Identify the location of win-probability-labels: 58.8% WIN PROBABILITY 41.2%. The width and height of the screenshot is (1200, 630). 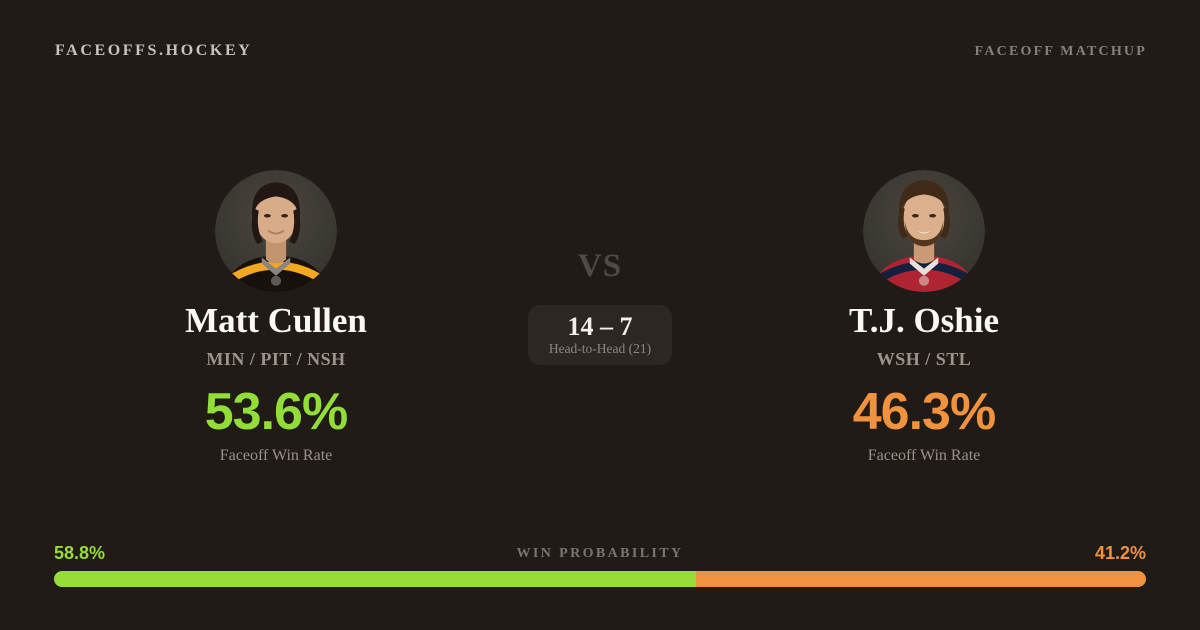
(600, 553).